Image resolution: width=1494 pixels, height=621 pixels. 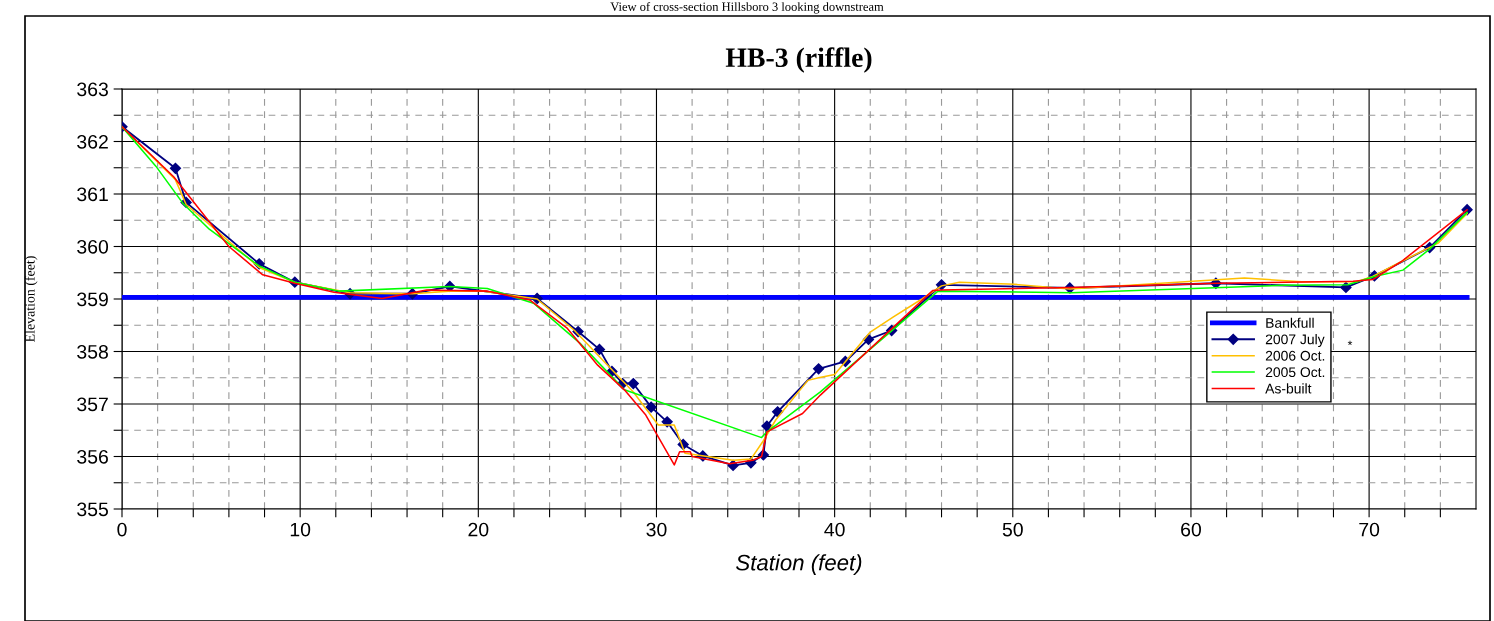 What do you see at coordinates (92, 141) in the screenshot?
I see `y-tick-label: 362` at bounding box center [92, 141].